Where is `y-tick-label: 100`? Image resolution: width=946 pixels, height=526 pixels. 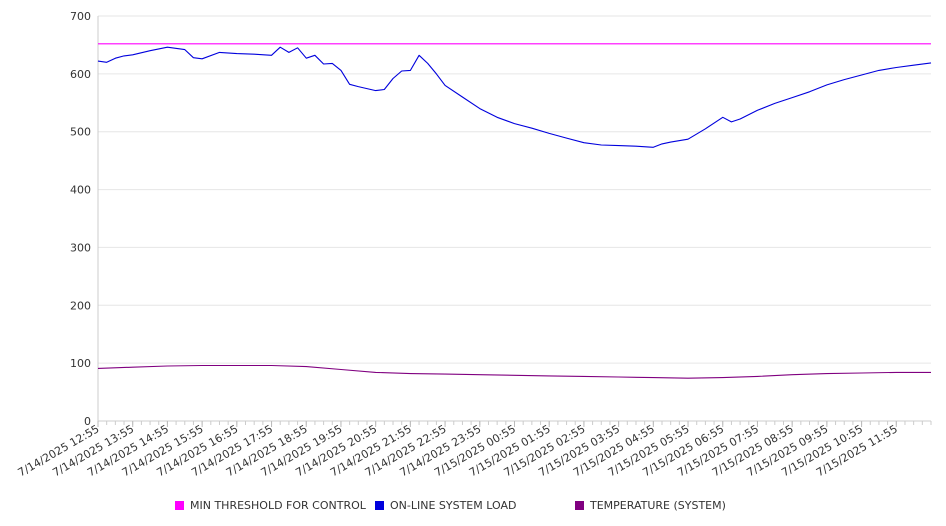
y-tick-label: 100 is located at coordinates (80, 363).